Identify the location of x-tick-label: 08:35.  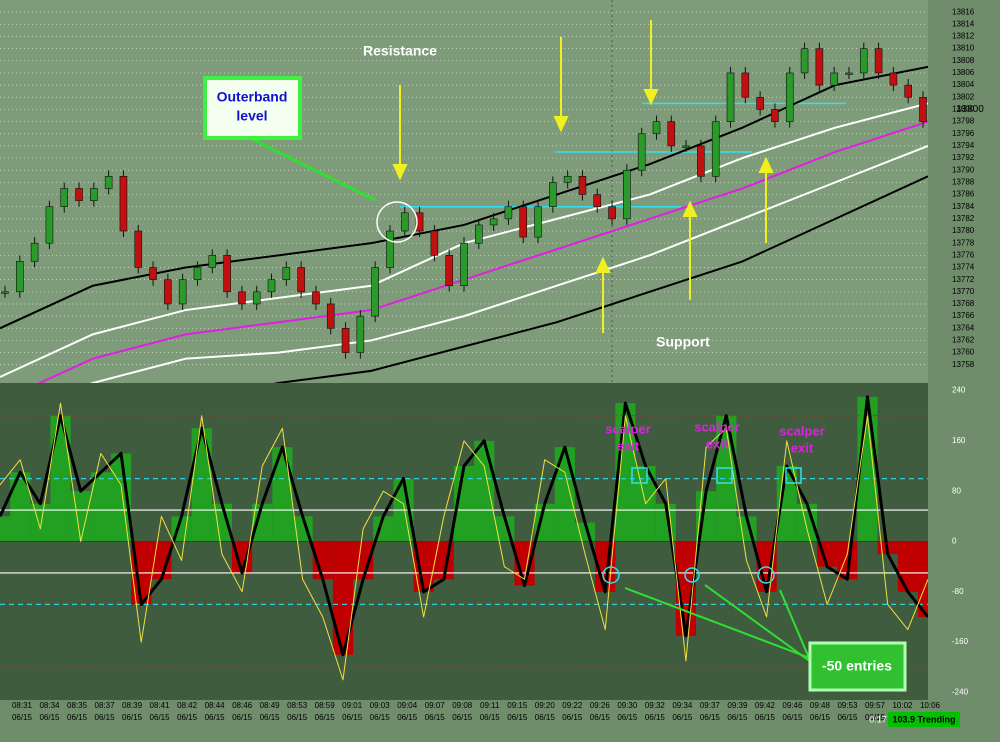
(77, 705).